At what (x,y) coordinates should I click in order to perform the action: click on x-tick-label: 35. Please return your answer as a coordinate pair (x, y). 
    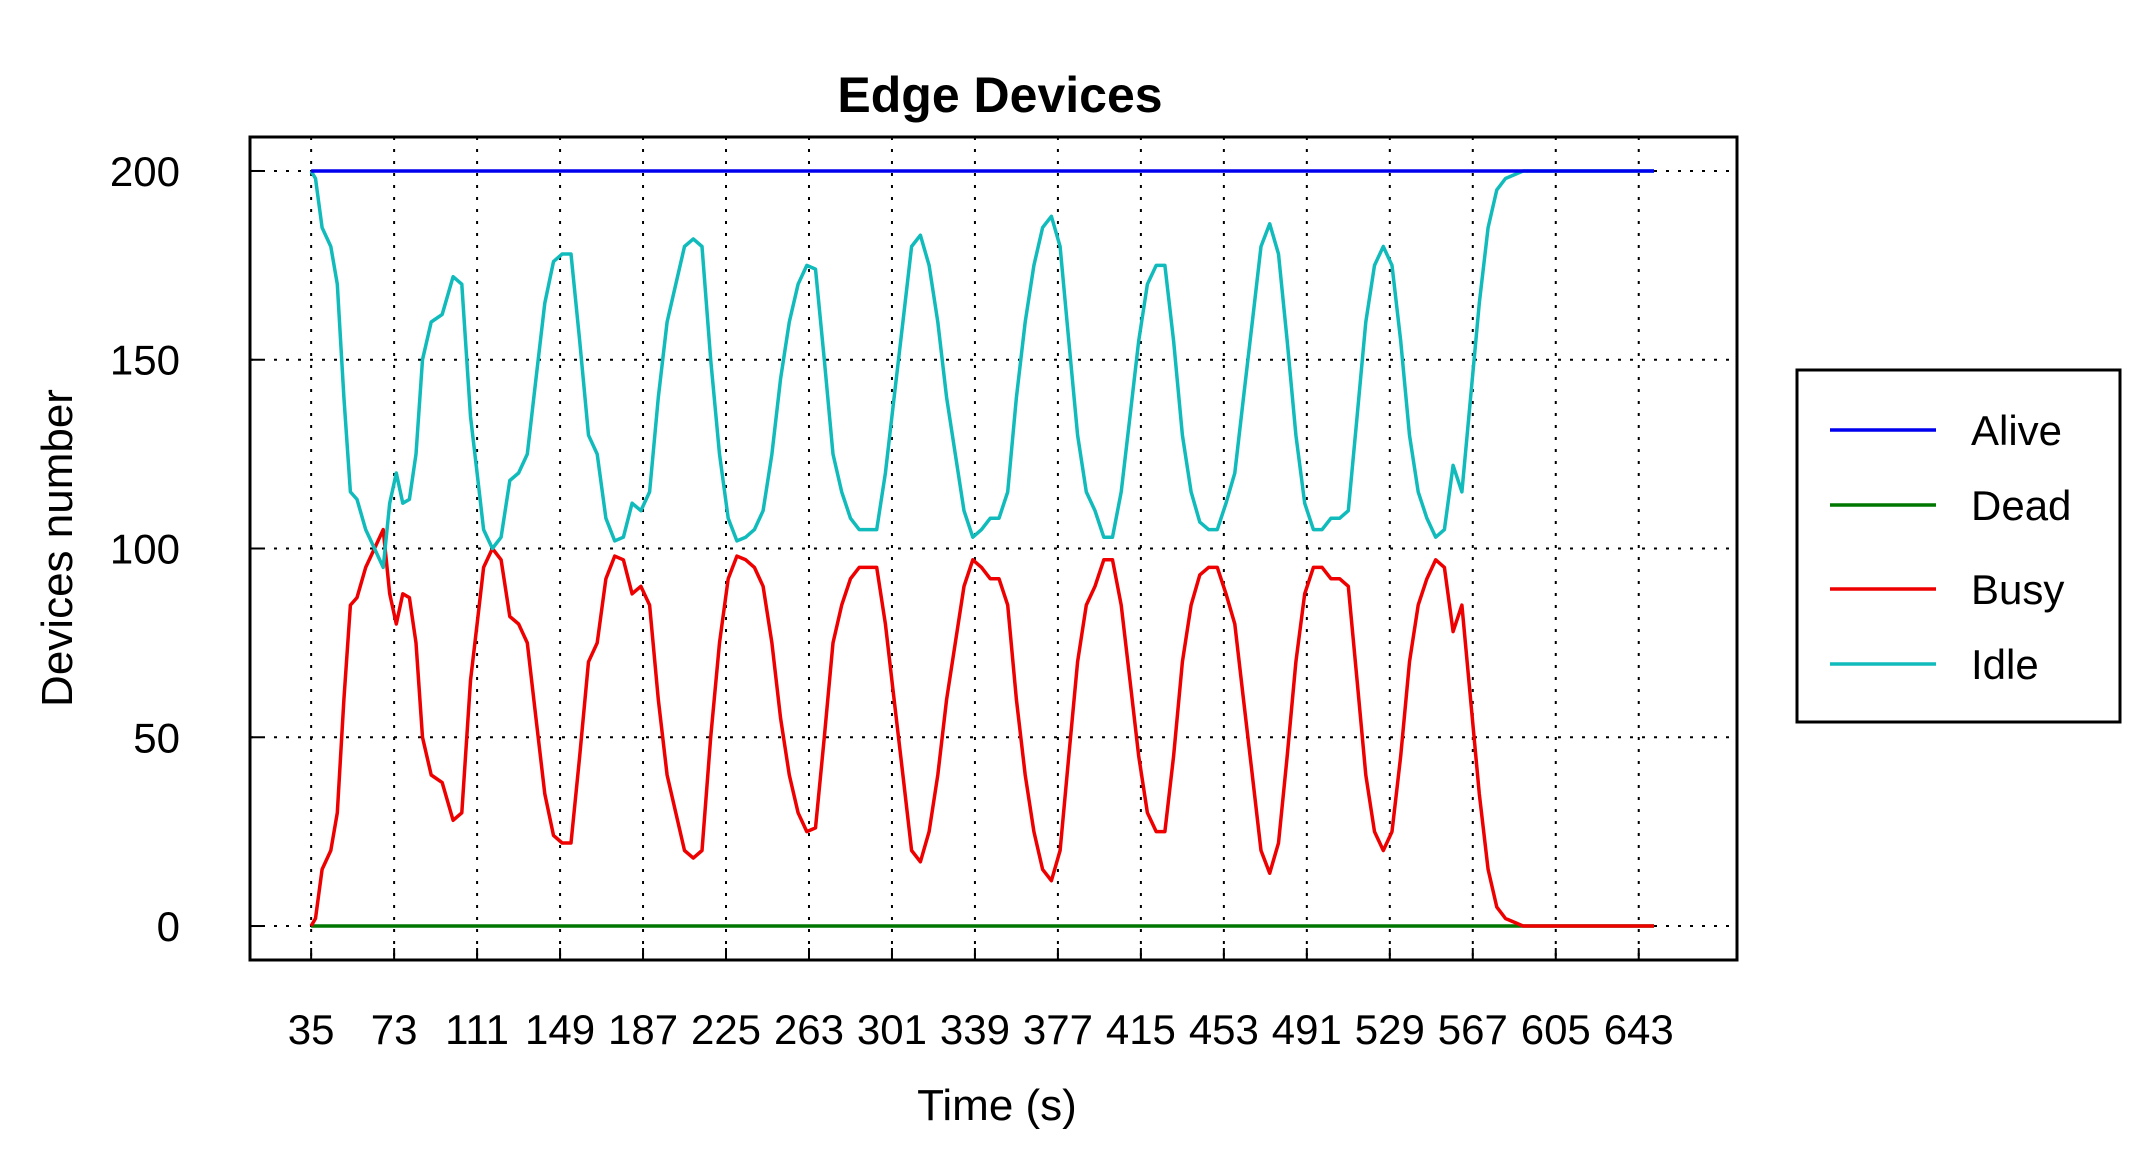
    Looking at the image, I should click on (311, 1029).